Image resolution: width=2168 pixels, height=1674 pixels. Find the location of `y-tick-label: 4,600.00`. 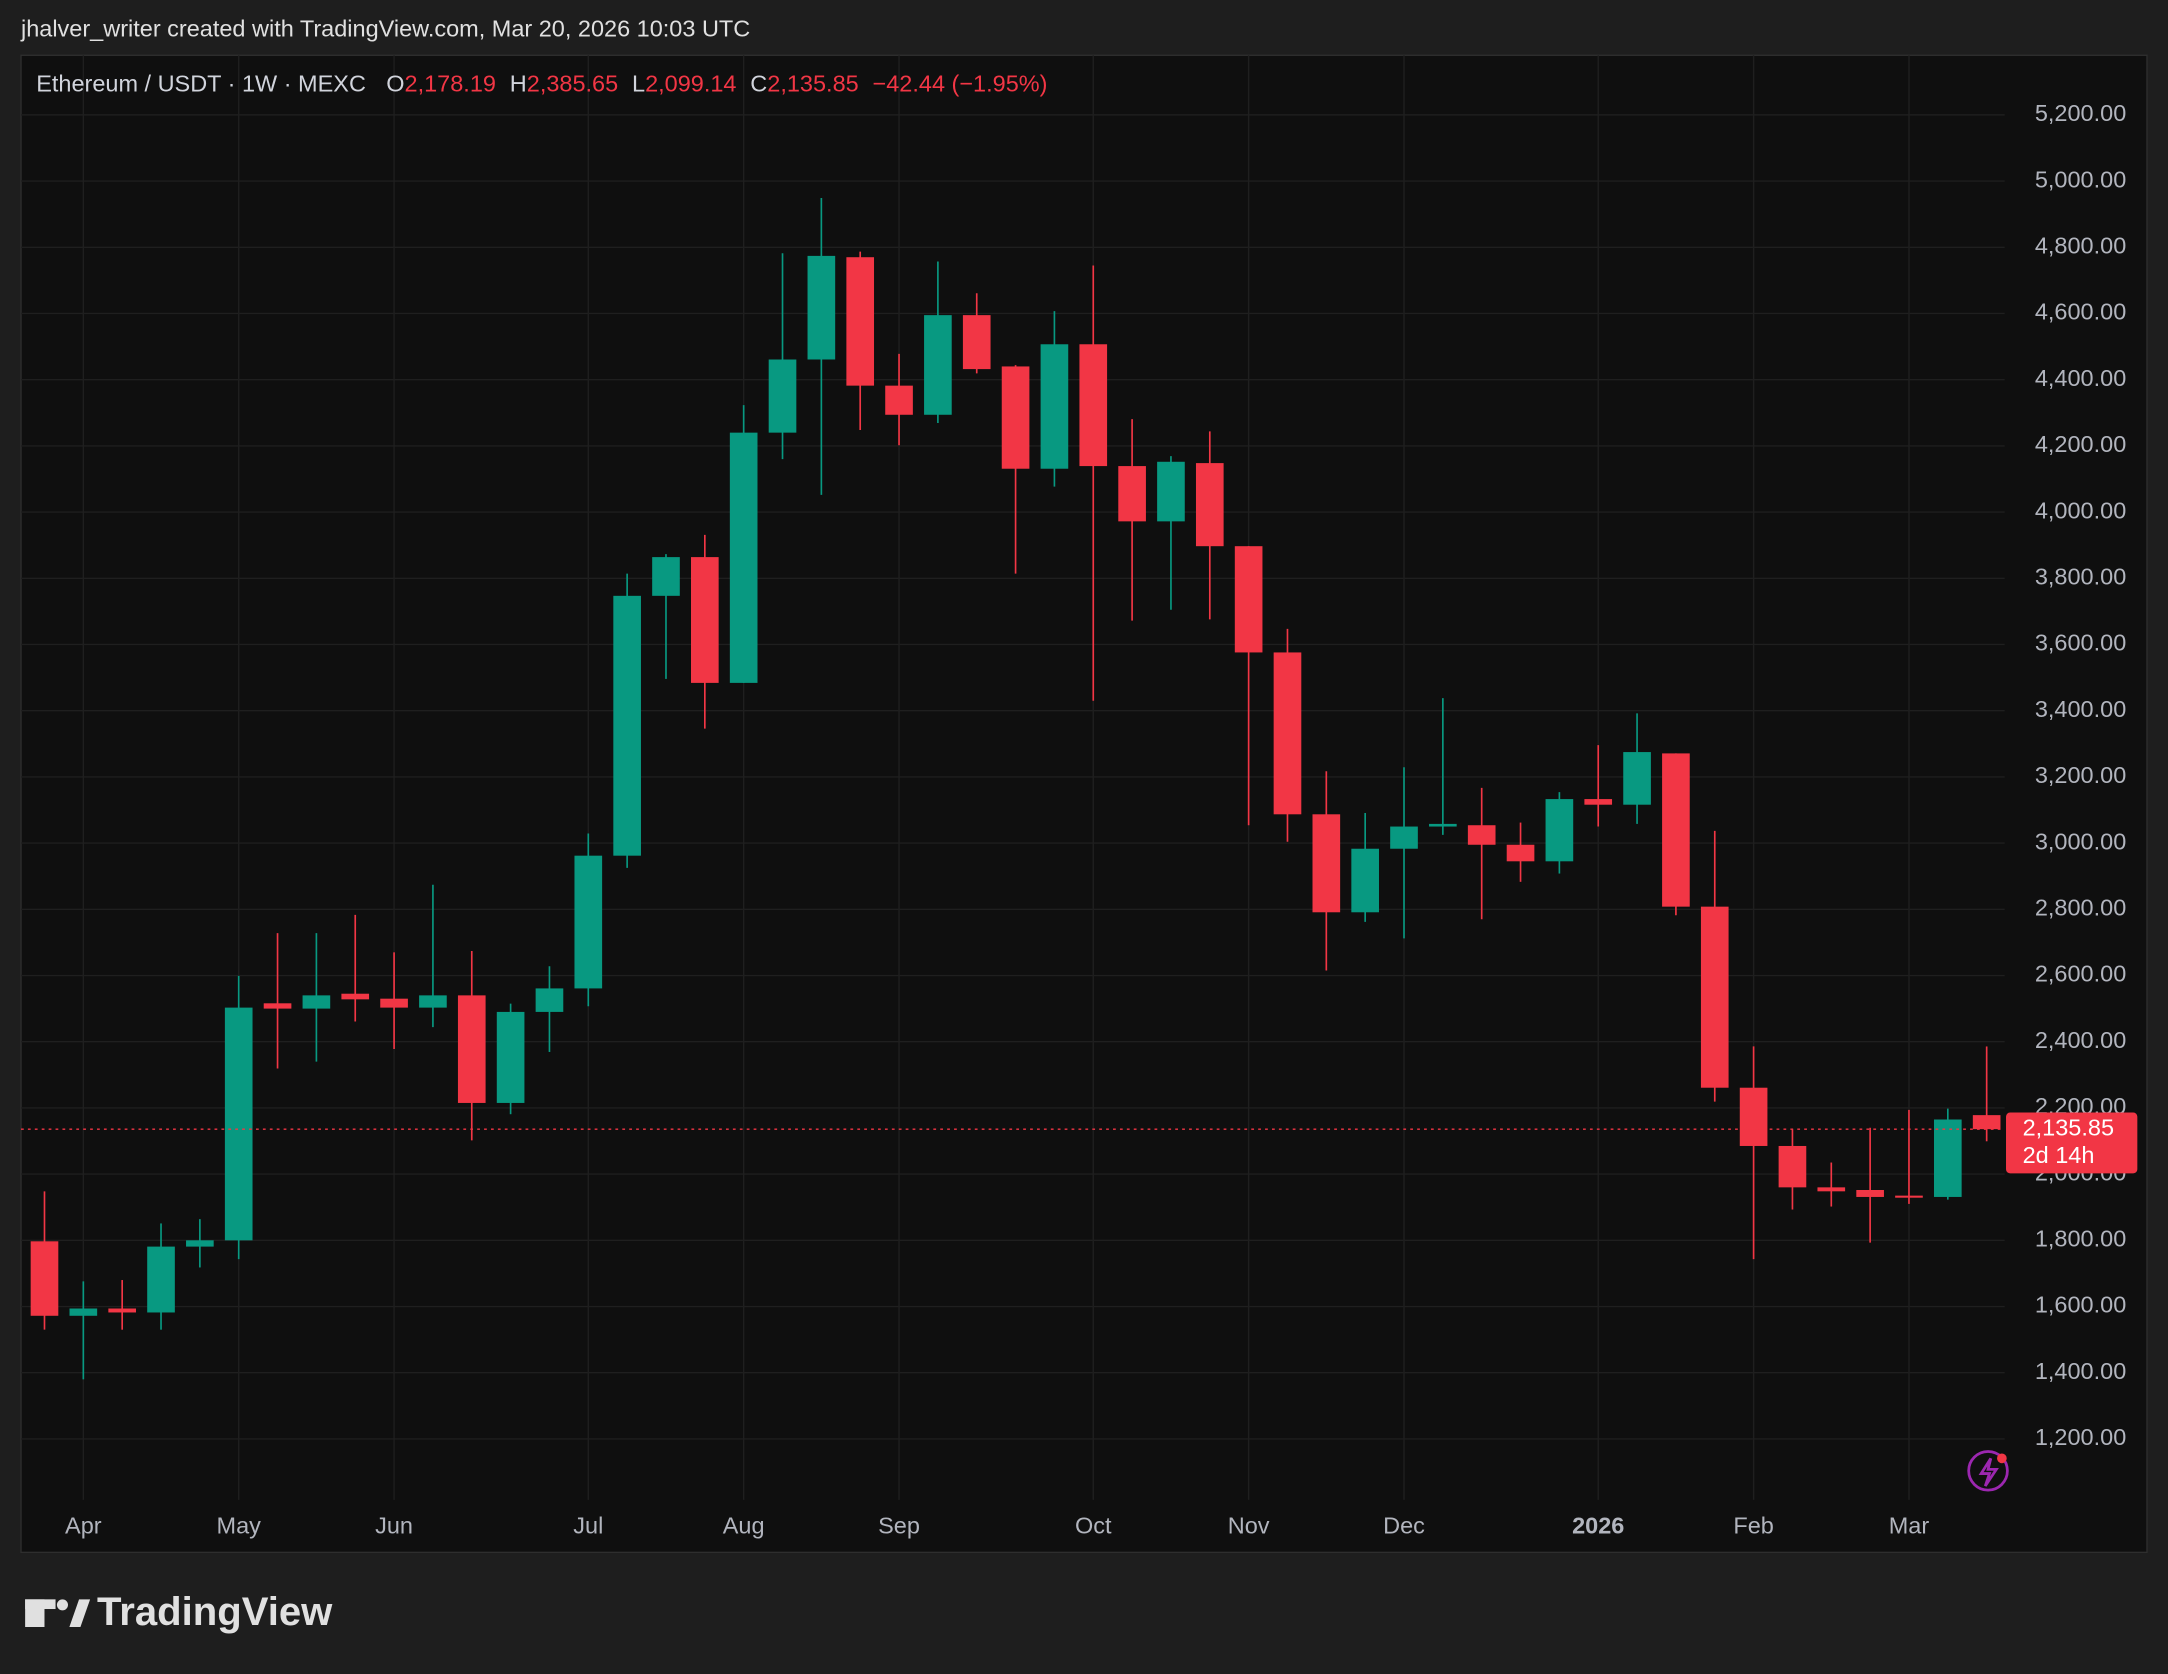

y-tick-label: 4,600.00 is located at coordinates (2080, 312).